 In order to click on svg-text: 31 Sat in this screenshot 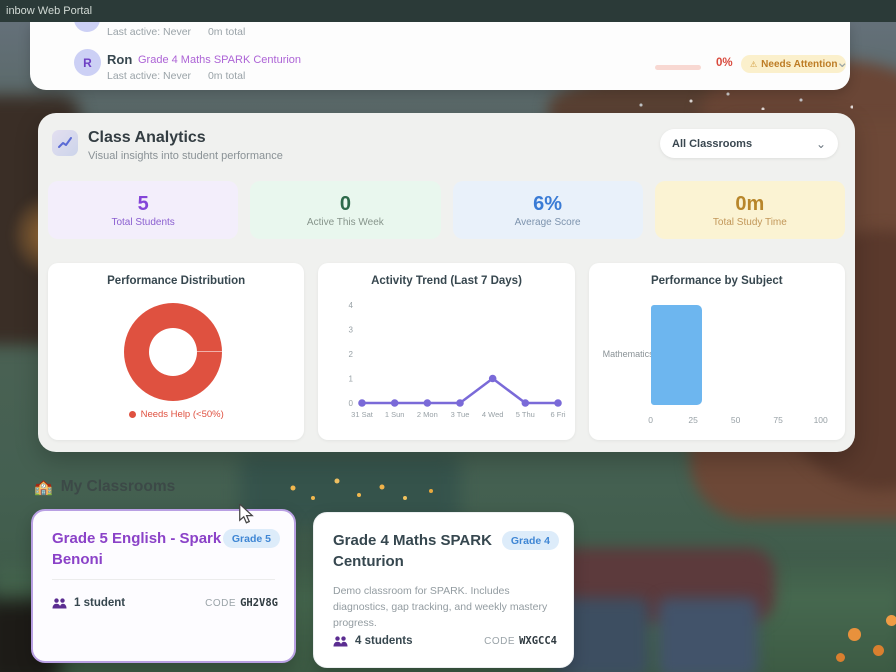, I will do `click(362, 414)`.